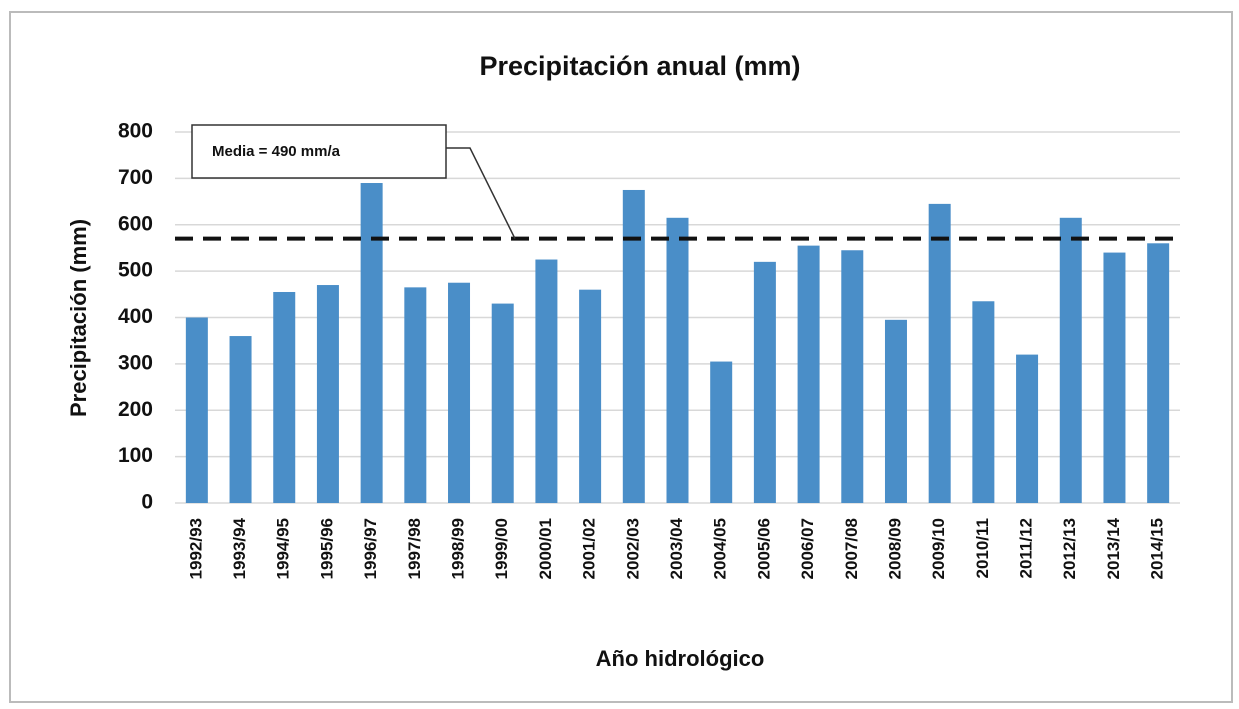  What do you see at coordinates (851, 548) in the screenshot?
I see `x-tick-label: 2007/08` at bounding box center [851, 548].